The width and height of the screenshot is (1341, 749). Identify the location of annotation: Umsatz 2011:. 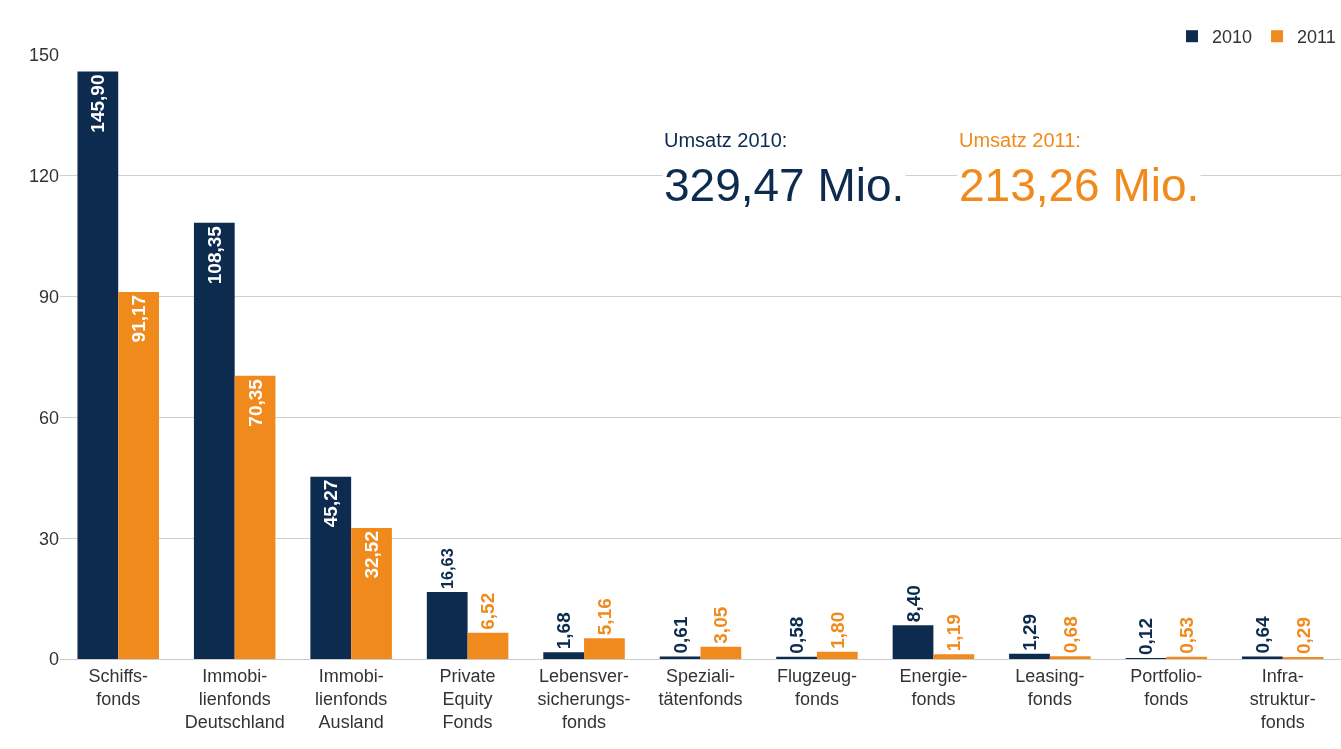
(1020, 140).